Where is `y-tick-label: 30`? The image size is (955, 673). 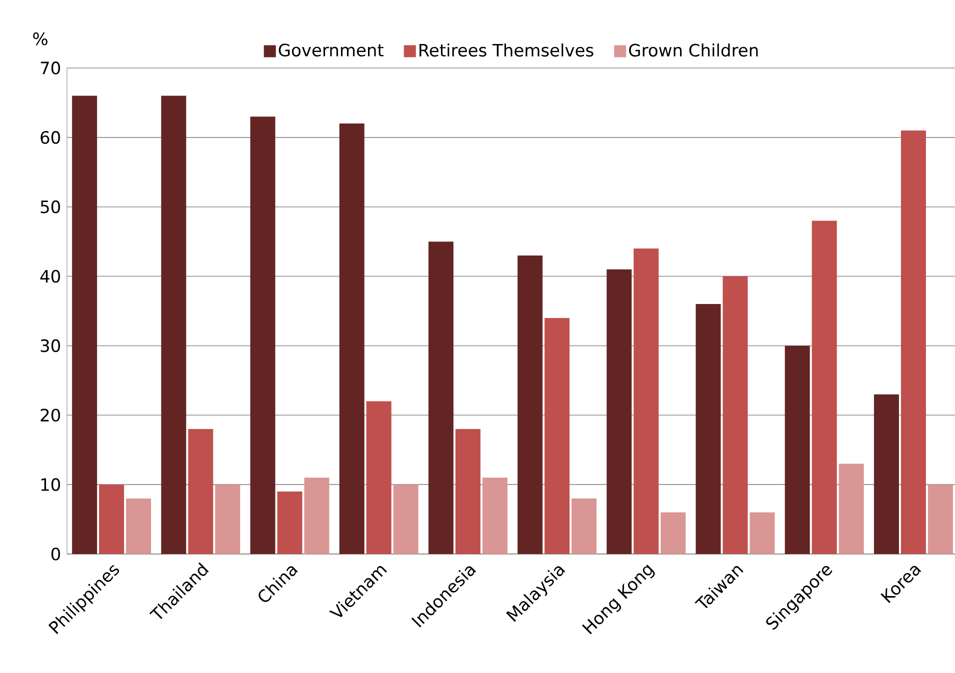
y-tick-label: 30 is located at coordinates (50, 345).